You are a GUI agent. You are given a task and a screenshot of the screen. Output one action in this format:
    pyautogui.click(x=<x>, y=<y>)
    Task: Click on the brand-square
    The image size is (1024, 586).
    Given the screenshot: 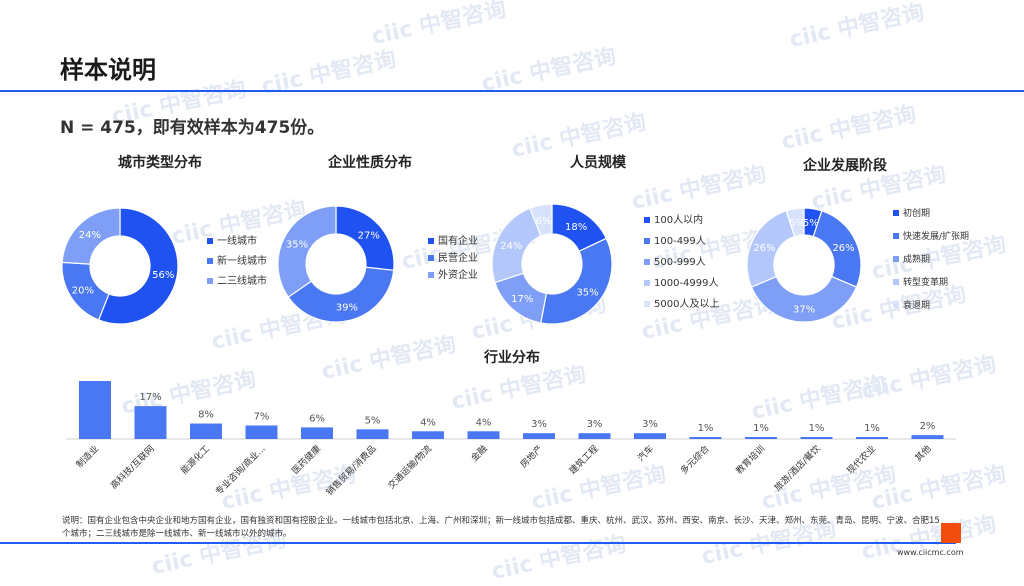 What is the action you would take?
    pyautogui.click(x=951, y=533)
    